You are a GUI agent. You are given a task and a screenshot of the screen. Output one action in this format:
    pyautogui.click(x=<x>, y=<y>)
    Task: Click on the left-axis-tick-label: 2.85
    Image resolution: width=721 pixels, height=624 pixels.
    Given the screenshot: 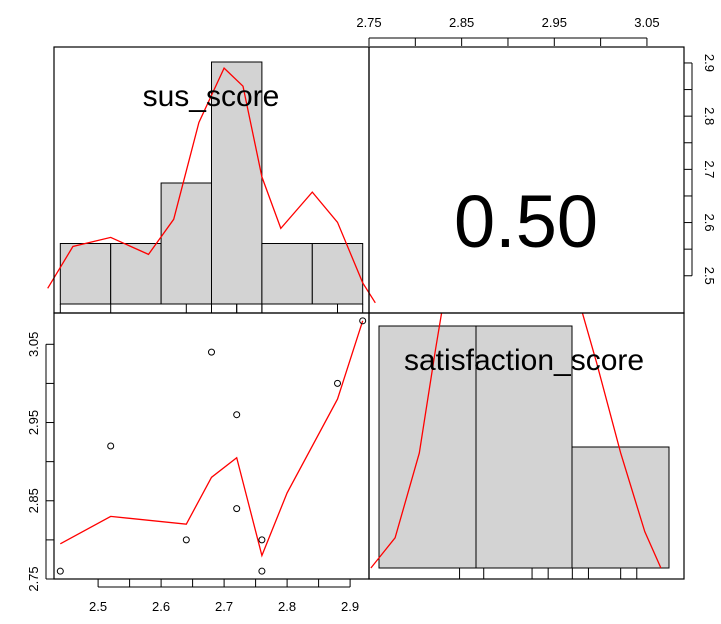 What is the action you would take?
    pyautogui.click(x=33, y=500)
    